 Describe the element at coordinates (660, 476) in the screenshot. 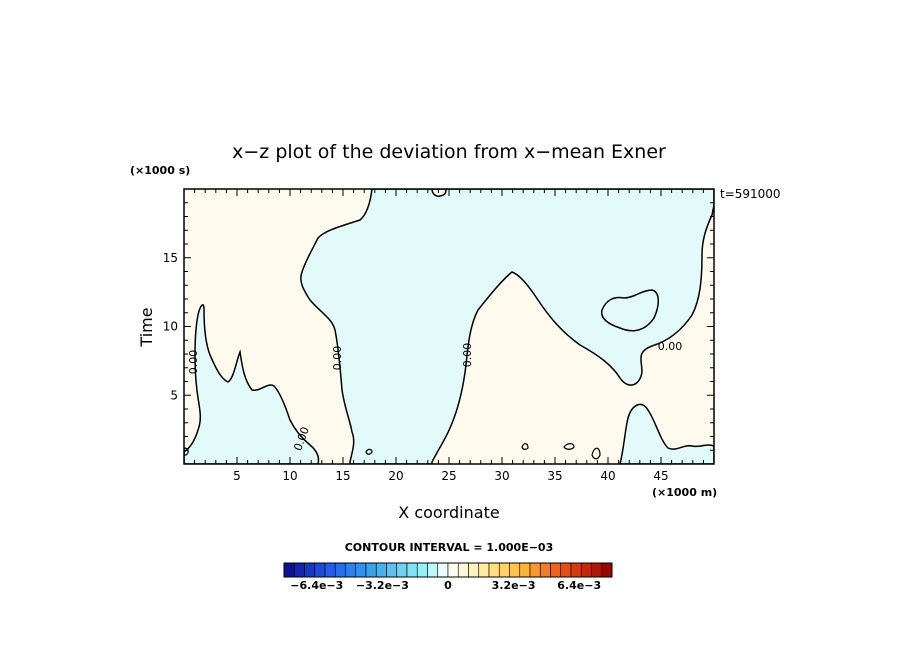

I see `x-tick-label: 45` at that location.